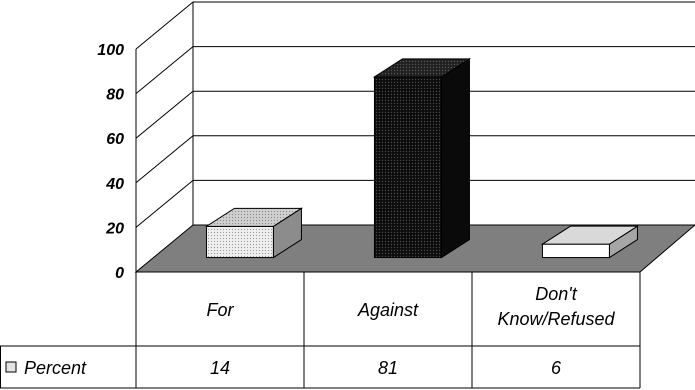 Image resolution: width=695 pixels, height=390 pixels. I want to click on y-tick-label: 40, so click(114, 184).